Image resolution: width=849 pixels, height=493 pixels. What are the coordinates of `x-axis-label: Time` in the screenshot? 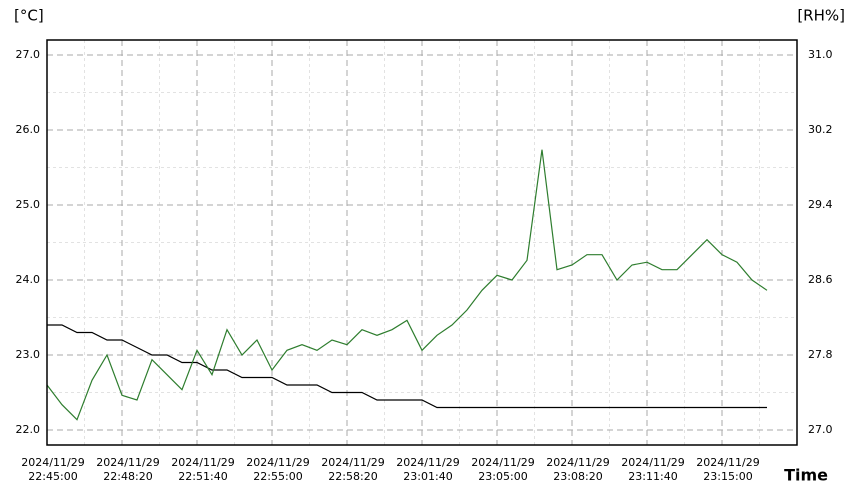 It's located at (806, 475).